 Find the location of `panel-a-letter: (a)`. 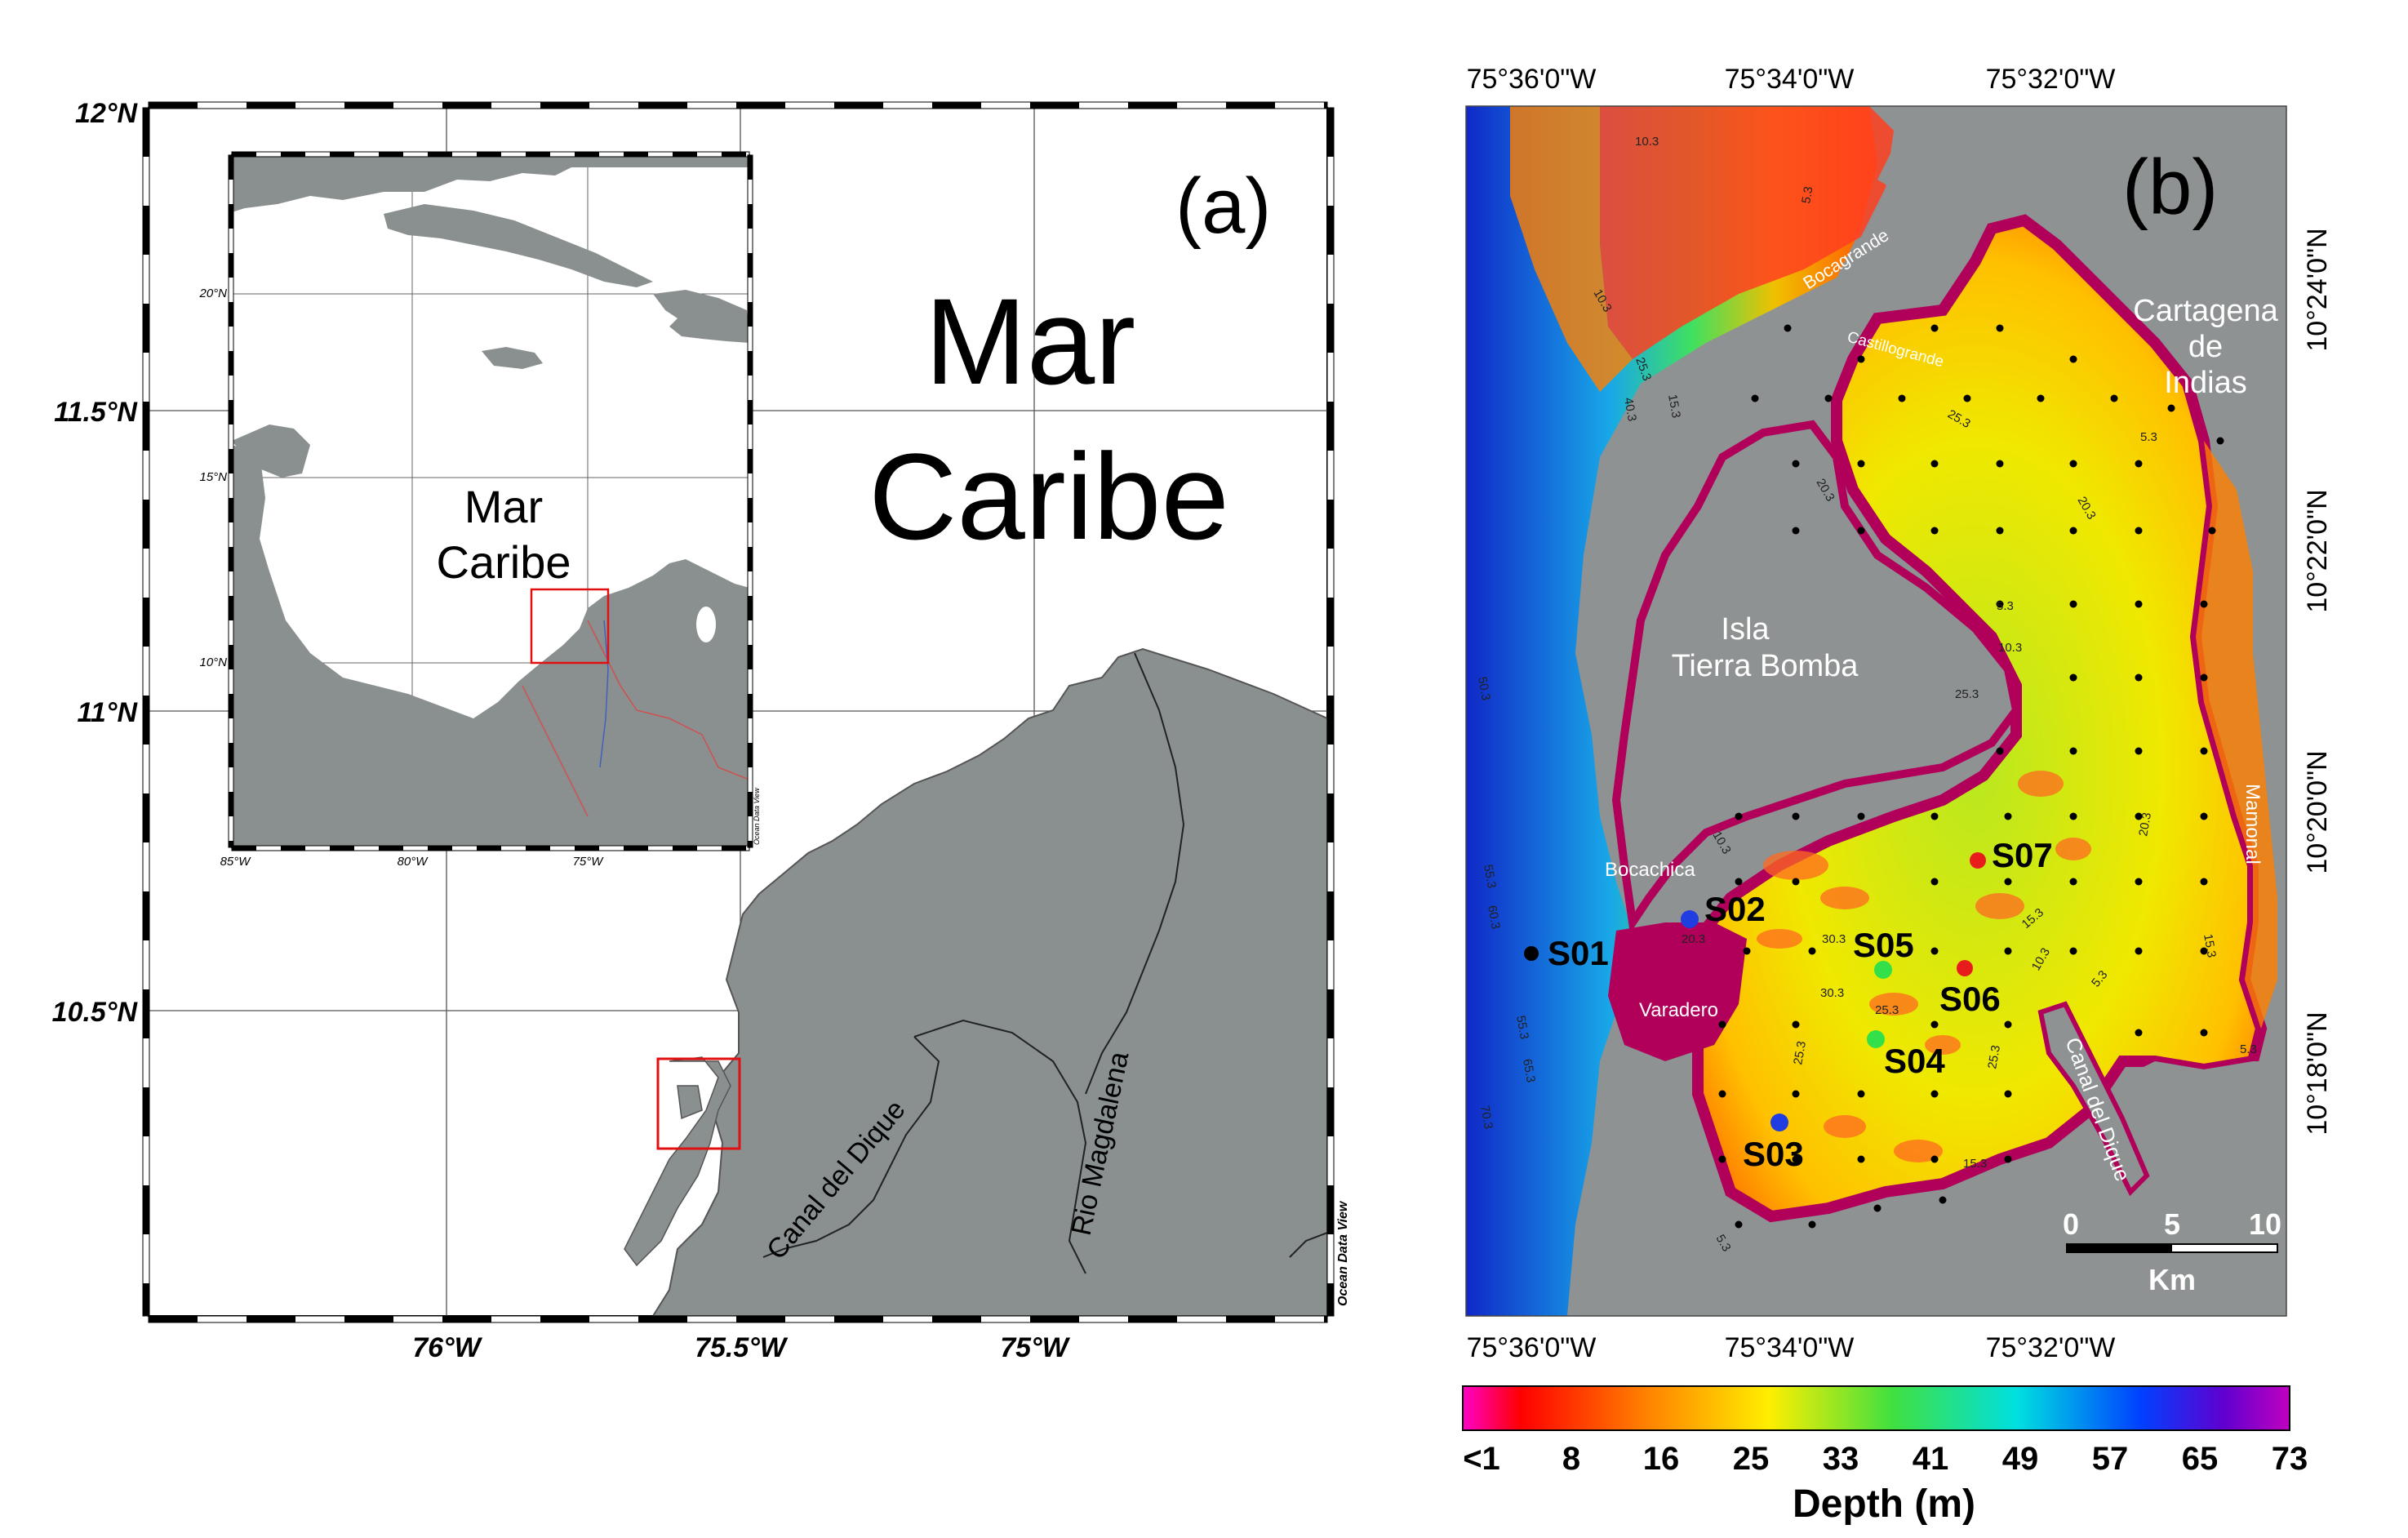

panel-a-letter: (a) is located at coordinates (1223, 206).